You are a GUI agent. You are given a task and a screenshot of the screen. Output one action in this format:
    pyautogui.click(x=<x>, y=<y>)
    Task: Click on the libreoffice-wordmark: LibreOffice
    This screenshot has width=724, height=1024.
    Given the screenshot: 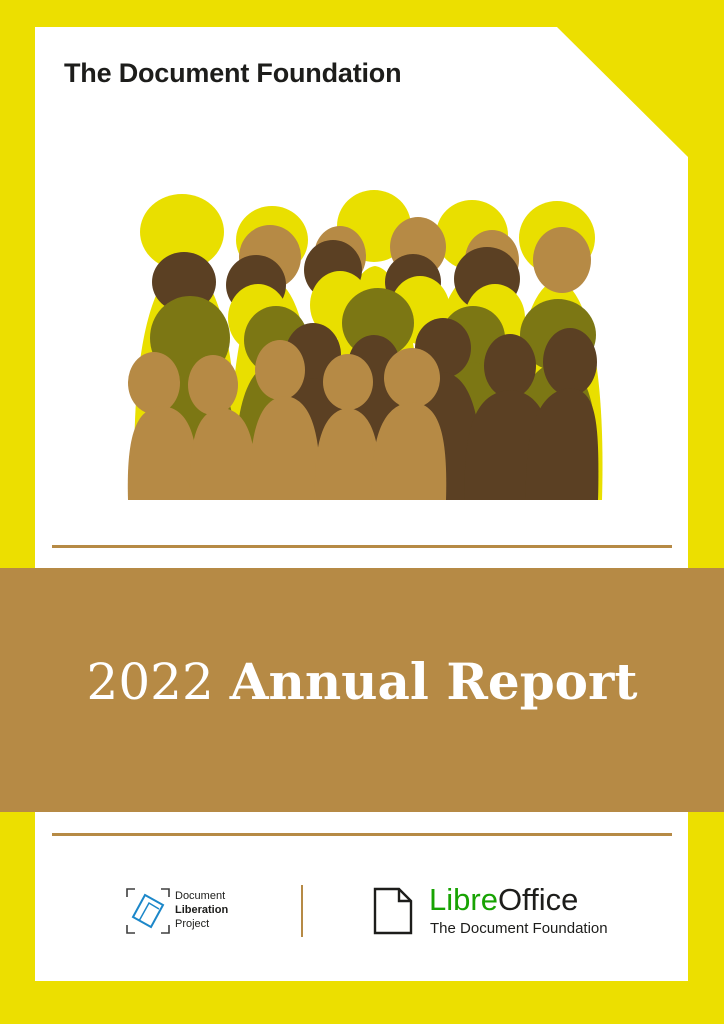 What is the action you would take?
    pyautogui.click(x=503, y=900)
    